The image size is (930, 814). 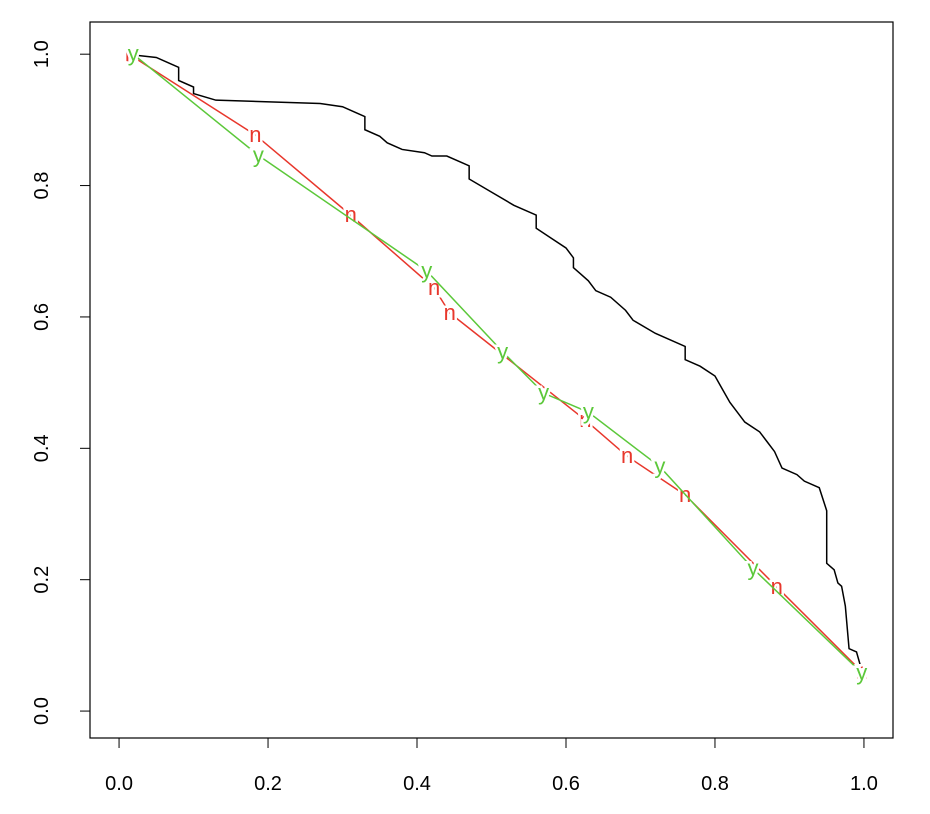 What do you see at coordinates (566, 784) in the screenshot?
I see `x-tick-label: 0.6` at bounding box center [566, 784].